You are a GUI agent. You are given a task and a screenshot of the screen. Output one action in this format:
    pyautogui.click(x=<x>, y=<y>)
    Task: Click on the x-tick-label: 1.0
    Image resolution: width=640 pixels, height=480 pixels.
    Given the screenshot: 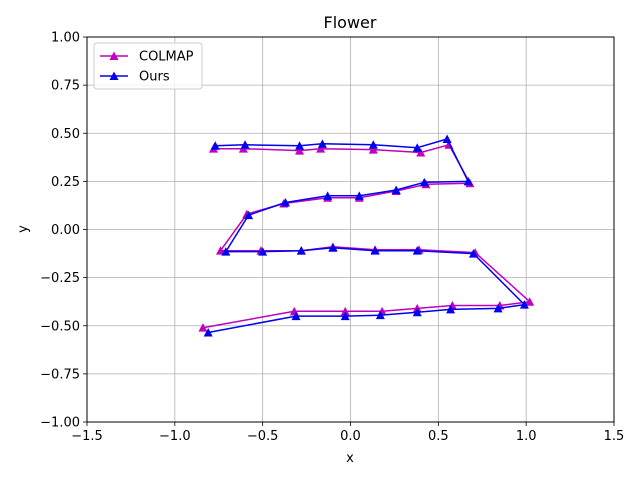 What is the action you would take?
    pyautogui.click(x=526, y=436)
    